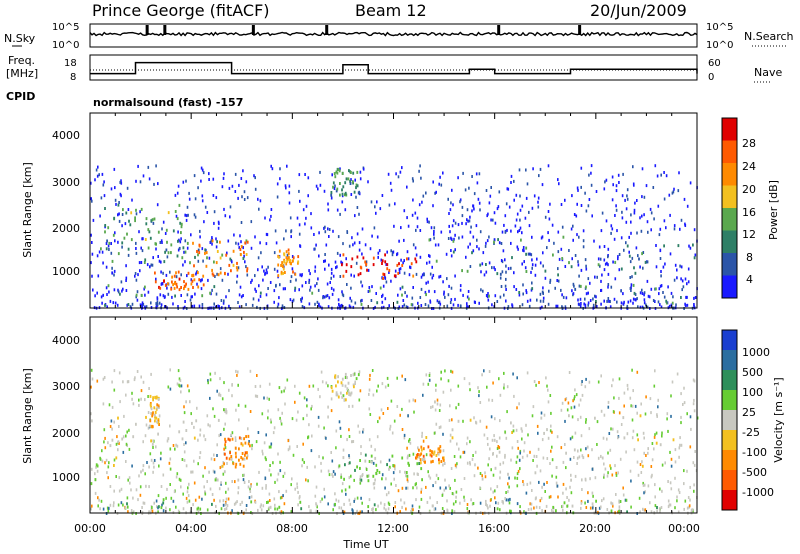  I want to click on power-cb-tick: 28, so click(749, 143).